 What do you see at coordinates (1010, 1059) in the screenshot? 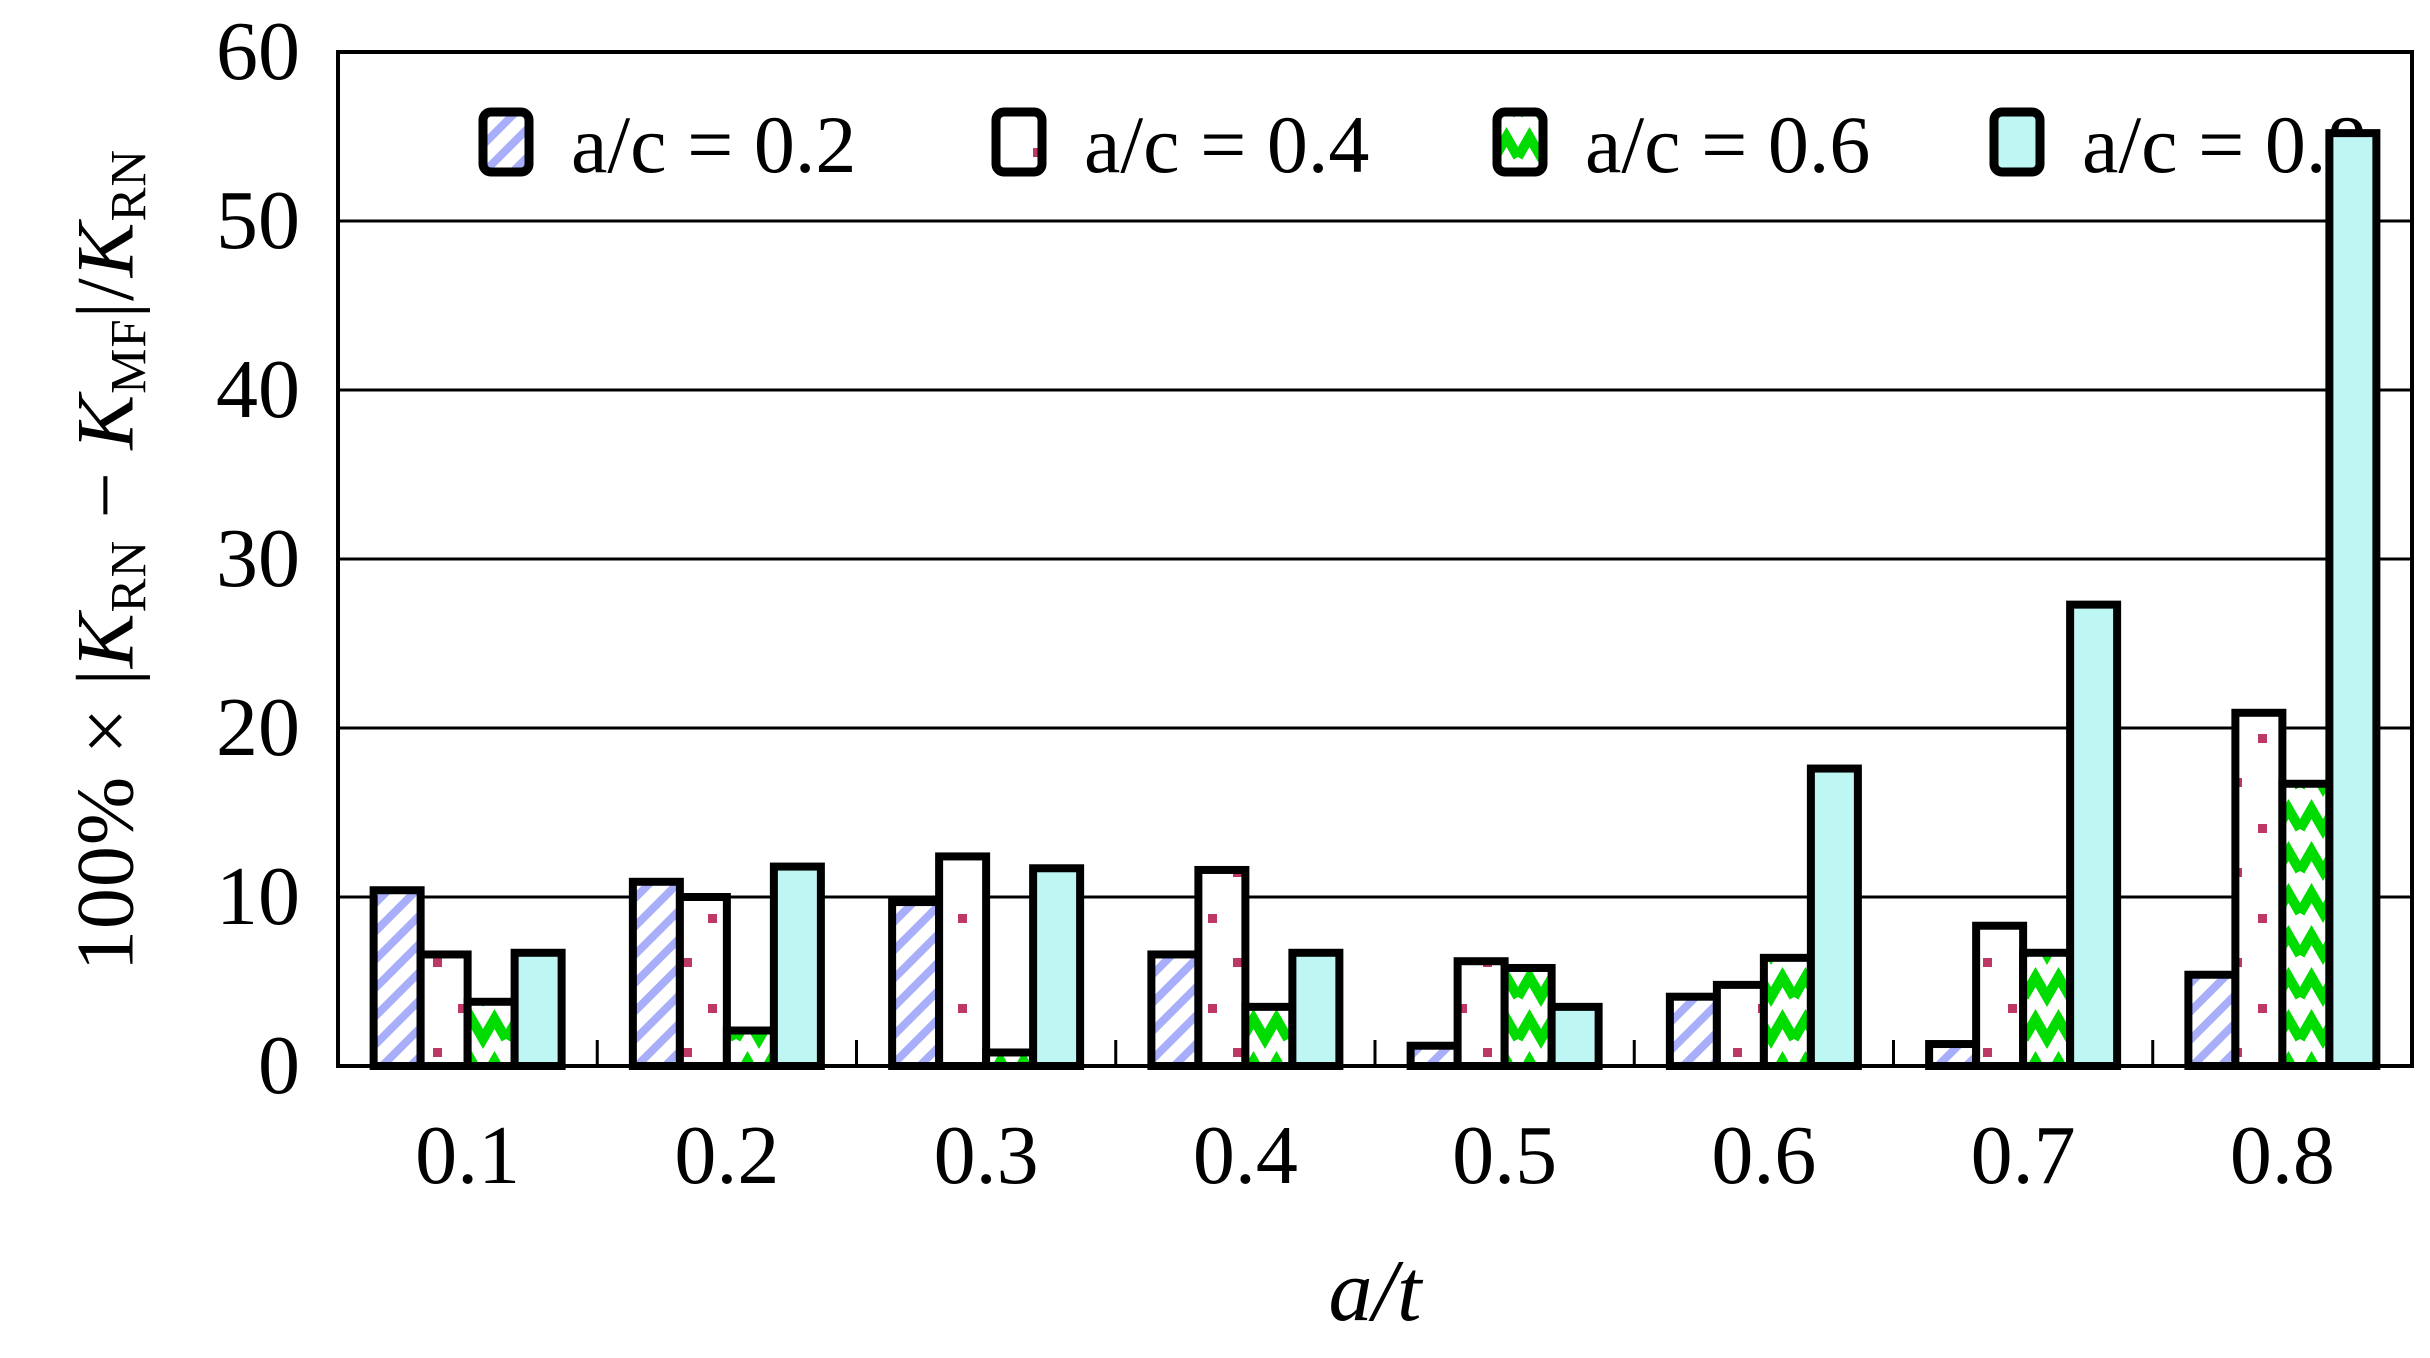
I see `bar-s3-0.3` at bounding box center [1010, 1059].